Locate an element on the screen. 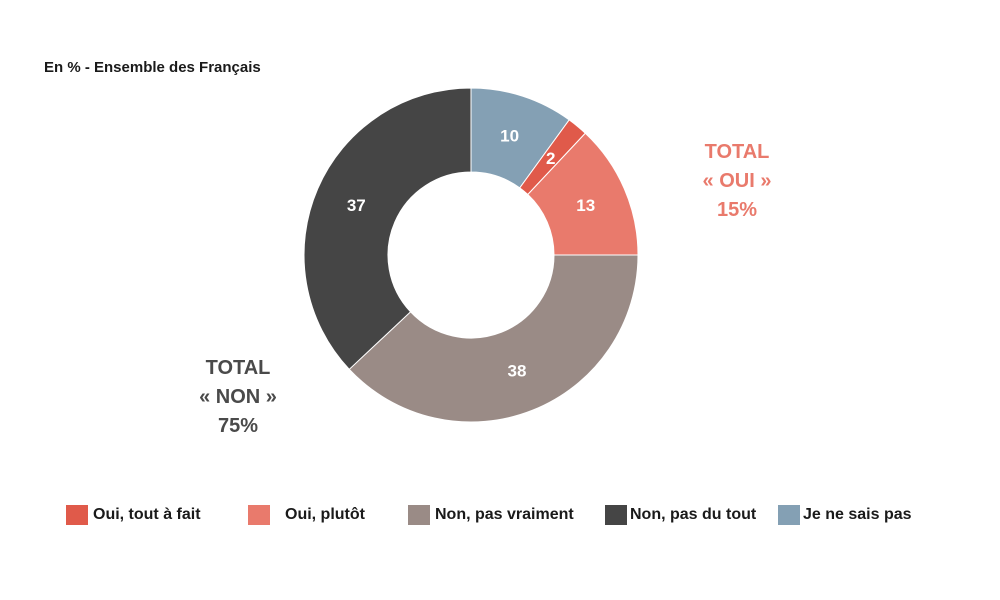 This screenshot has width=1000, height=600. total-oui-line-3: 15% is located at coordinates (737, 210).